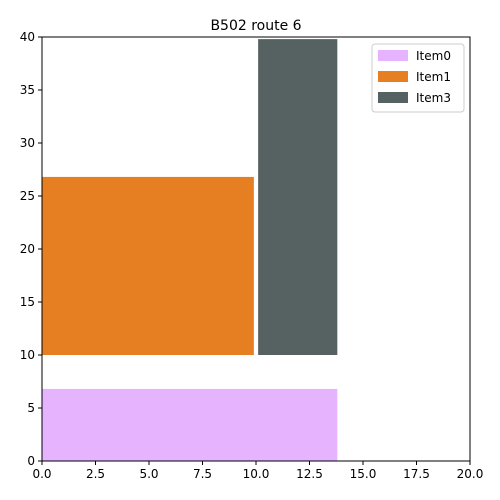 The width and height of the screenshot is (500, 500). I want to click on x-tick-label: 17.5, so click(416, 474).